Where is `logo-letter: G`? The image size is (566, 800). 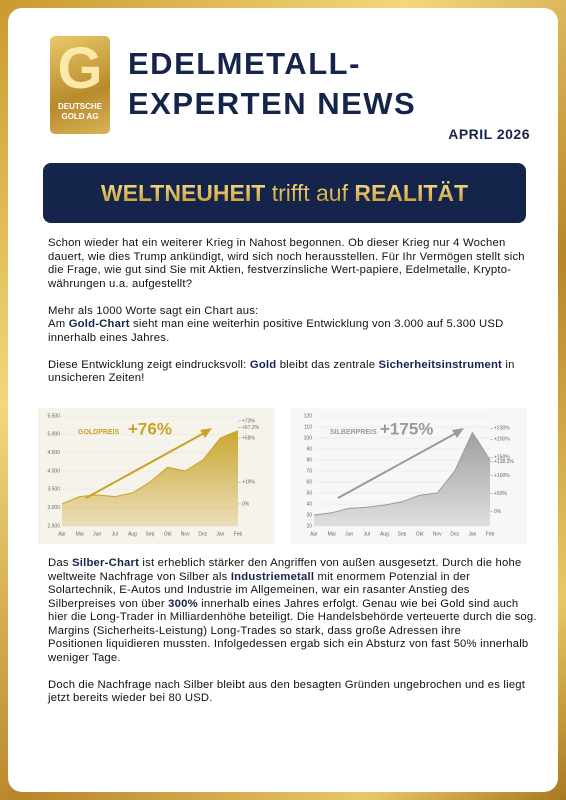
logo-letter: G is located at coordinates (80, 68).